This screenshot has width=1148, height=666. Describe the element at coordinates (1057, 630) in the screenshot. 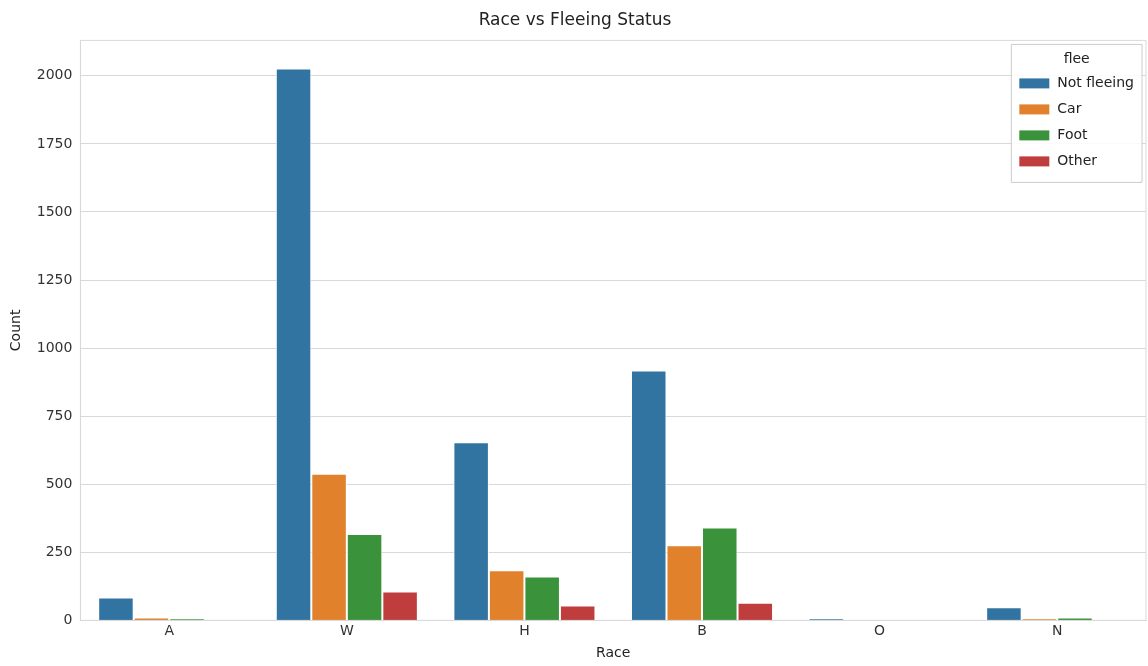

I see `x-tick-label: N` at that location.